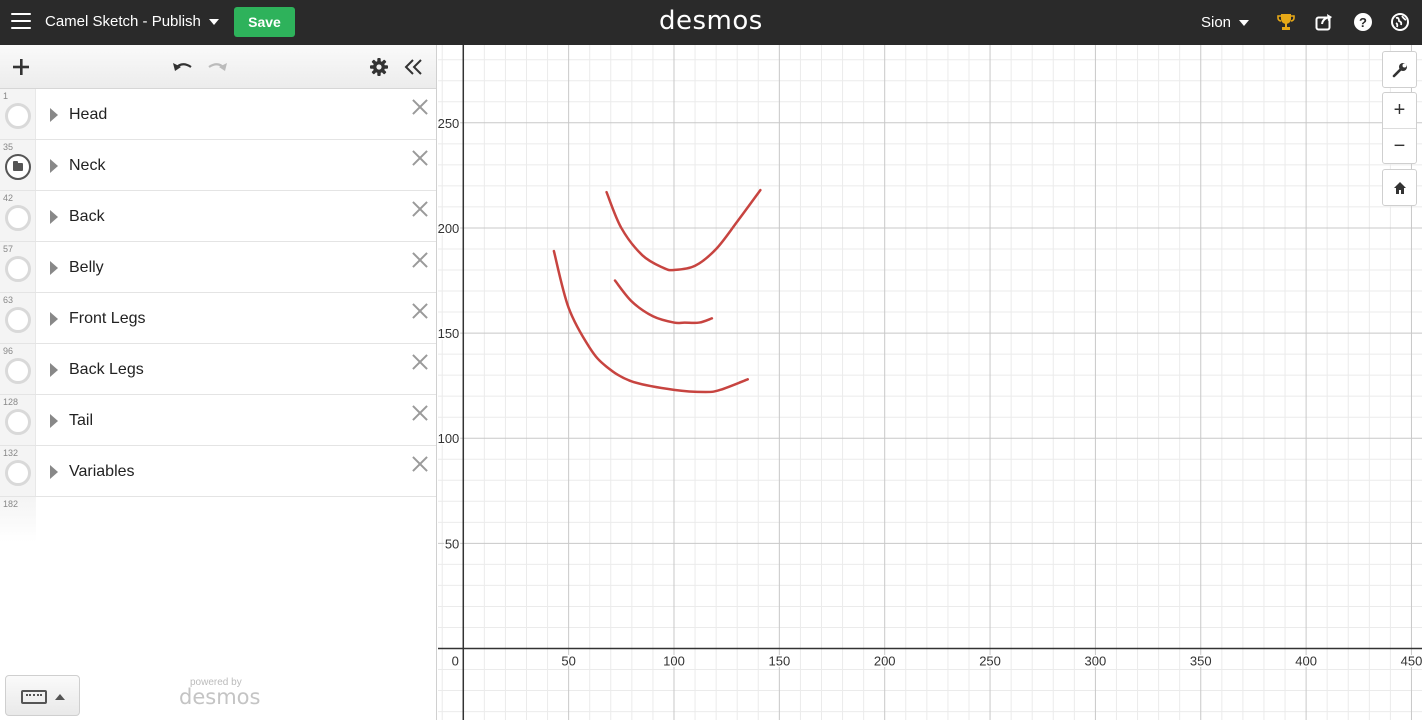 Image resolution: width=1422 pixels, height=720 pixels. I want to click on new-expression-row: 182, so click(218, 519).